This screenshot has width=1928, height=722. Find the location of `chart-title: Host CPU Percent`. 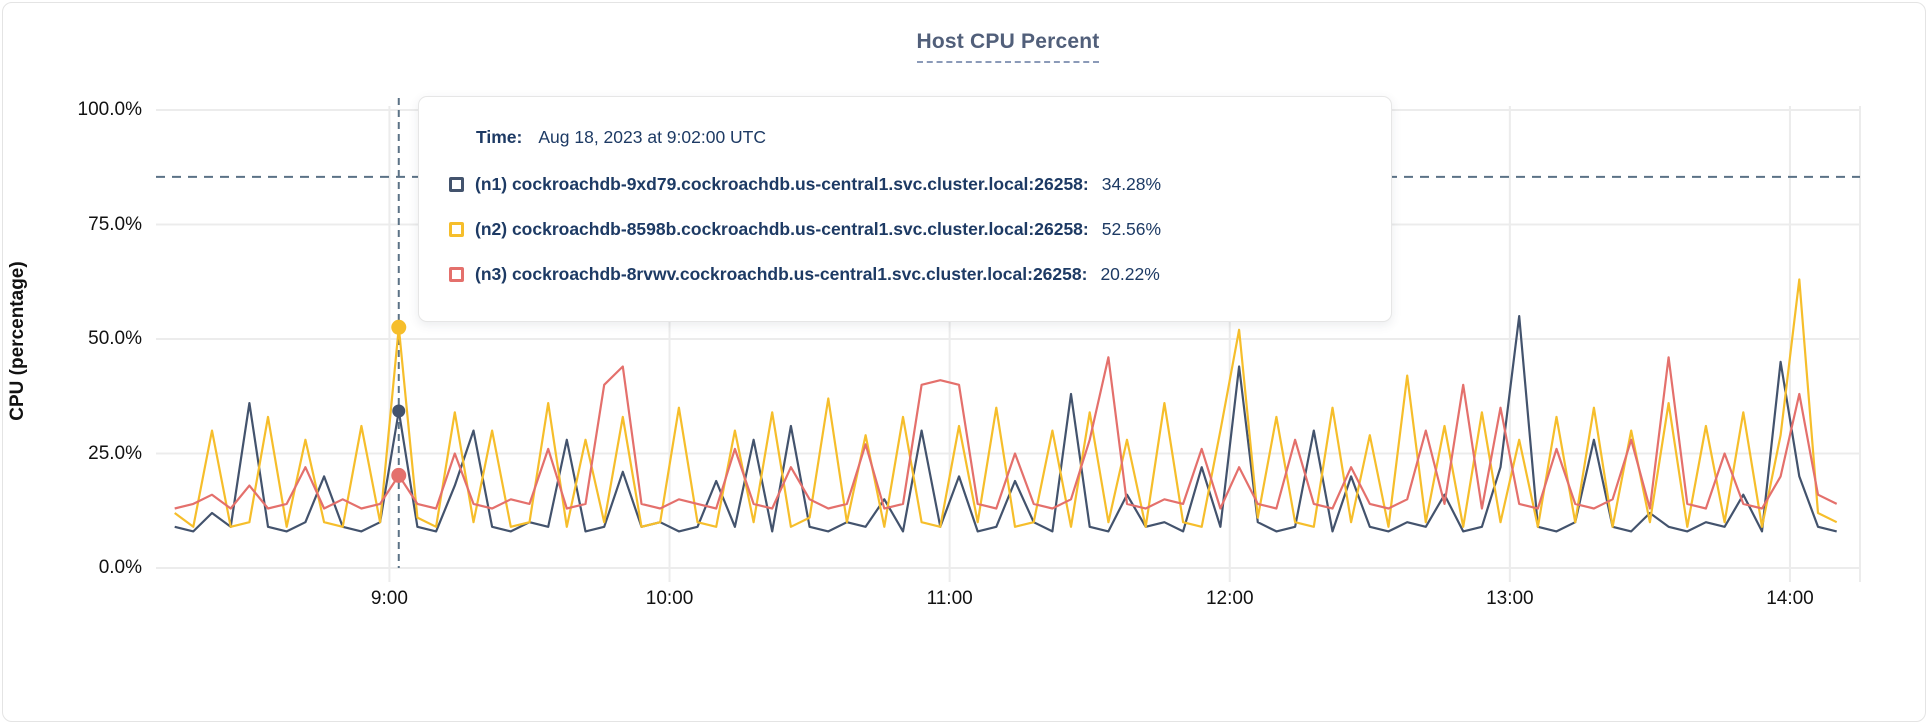

chart-title: Host CPU Percent is located at coordinates (1008, 46).